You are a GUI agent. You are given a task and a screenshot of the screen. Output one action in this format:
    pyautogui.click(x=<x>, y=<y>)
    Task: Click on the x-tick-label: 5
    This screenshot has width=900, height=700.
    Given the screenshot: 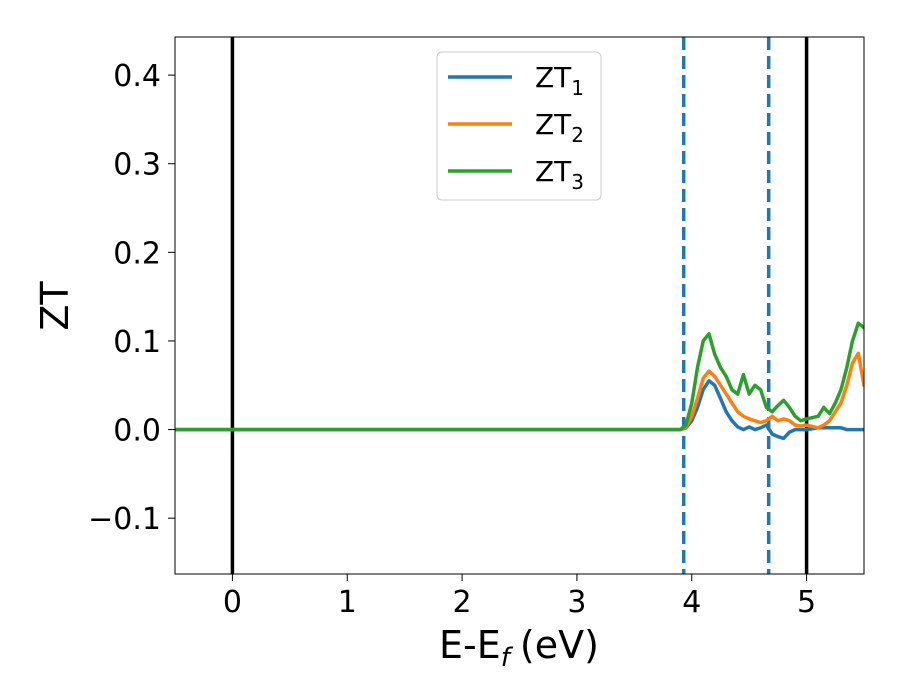 What is the action you would take?
    pyautogui.click(x=806, y=602)
    